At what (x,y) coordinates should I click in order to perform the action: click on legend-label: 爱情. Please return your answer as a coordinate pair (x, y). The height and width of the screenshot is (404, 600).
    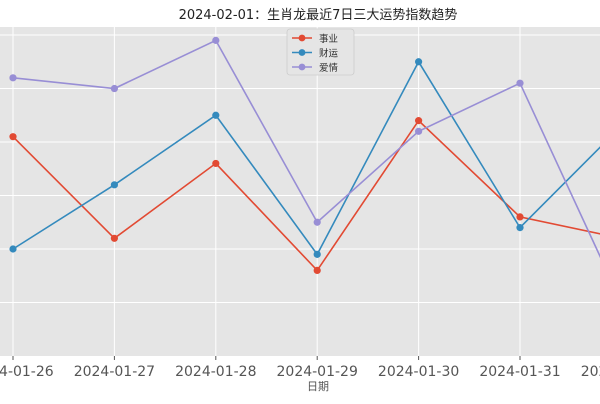
    Looking at the image, I should click on (329, 68).